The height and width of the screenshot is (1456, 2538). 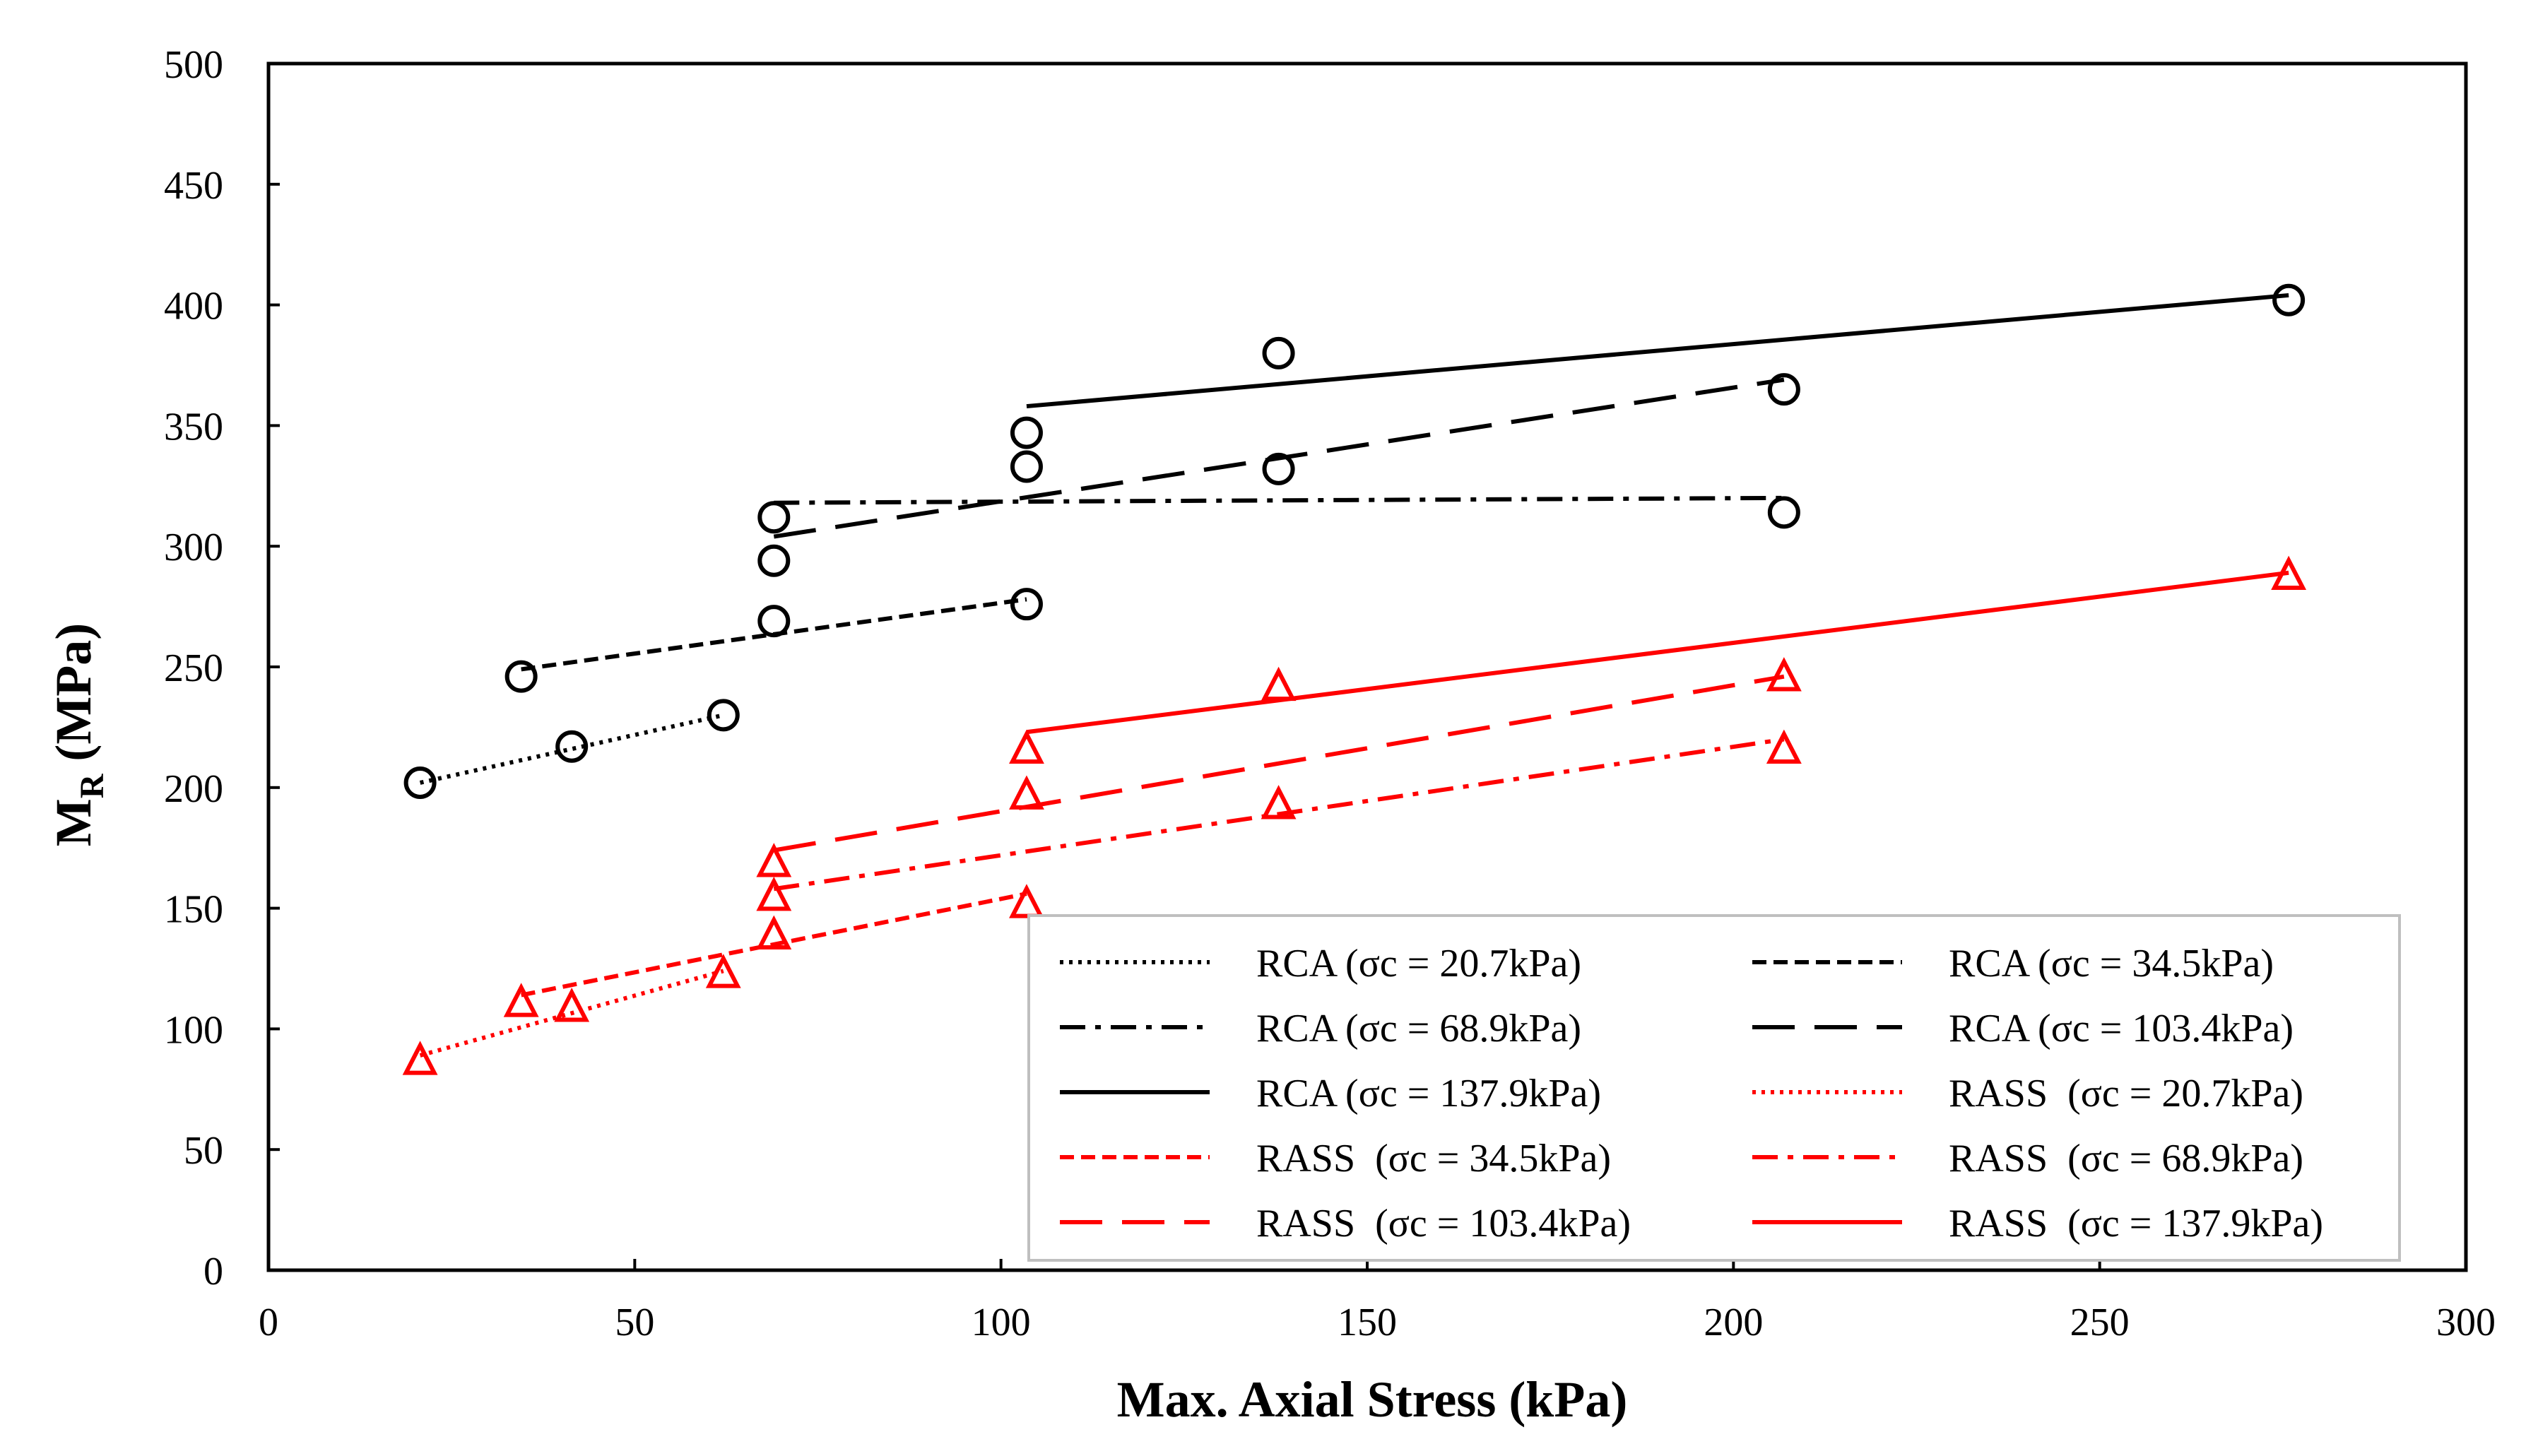 What do you see at coordinates (193, 910) in the screenshot?
I see `y-tick-label: 150` at bounding box center [193, 910].